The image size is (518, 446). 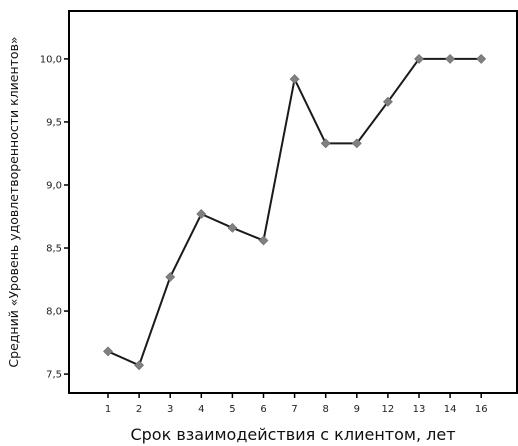 I want to click on x-tick-label: 13, so click(x=419, y=409).